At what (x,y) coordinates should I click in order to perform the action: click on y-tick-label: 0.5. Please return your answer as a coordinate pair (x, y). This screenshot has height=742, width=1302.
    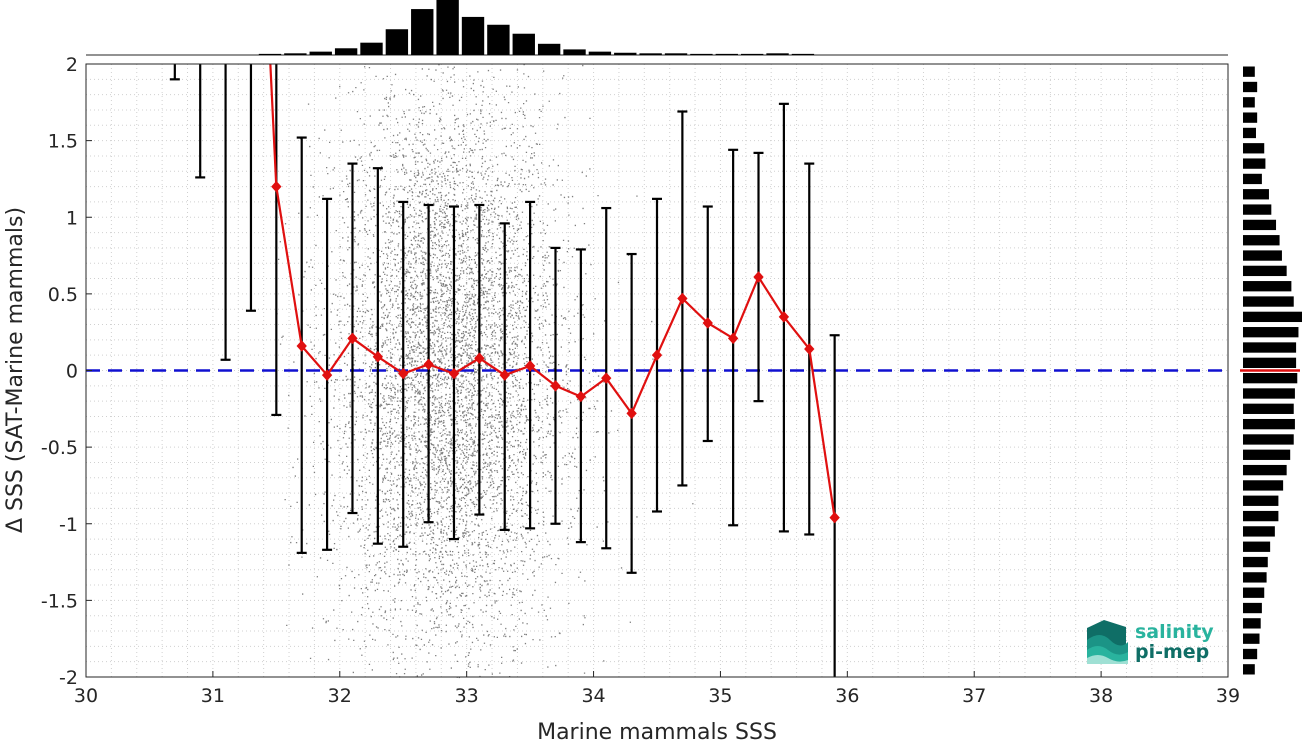
    Looking at the image, I should click on (63, 295).